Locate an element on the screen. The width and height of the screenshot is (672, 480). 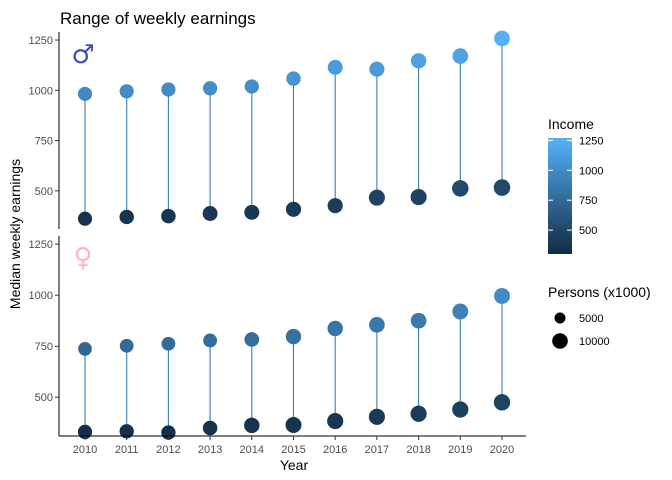
x-tick-label: 2018 is located at coordinates (418, 450).